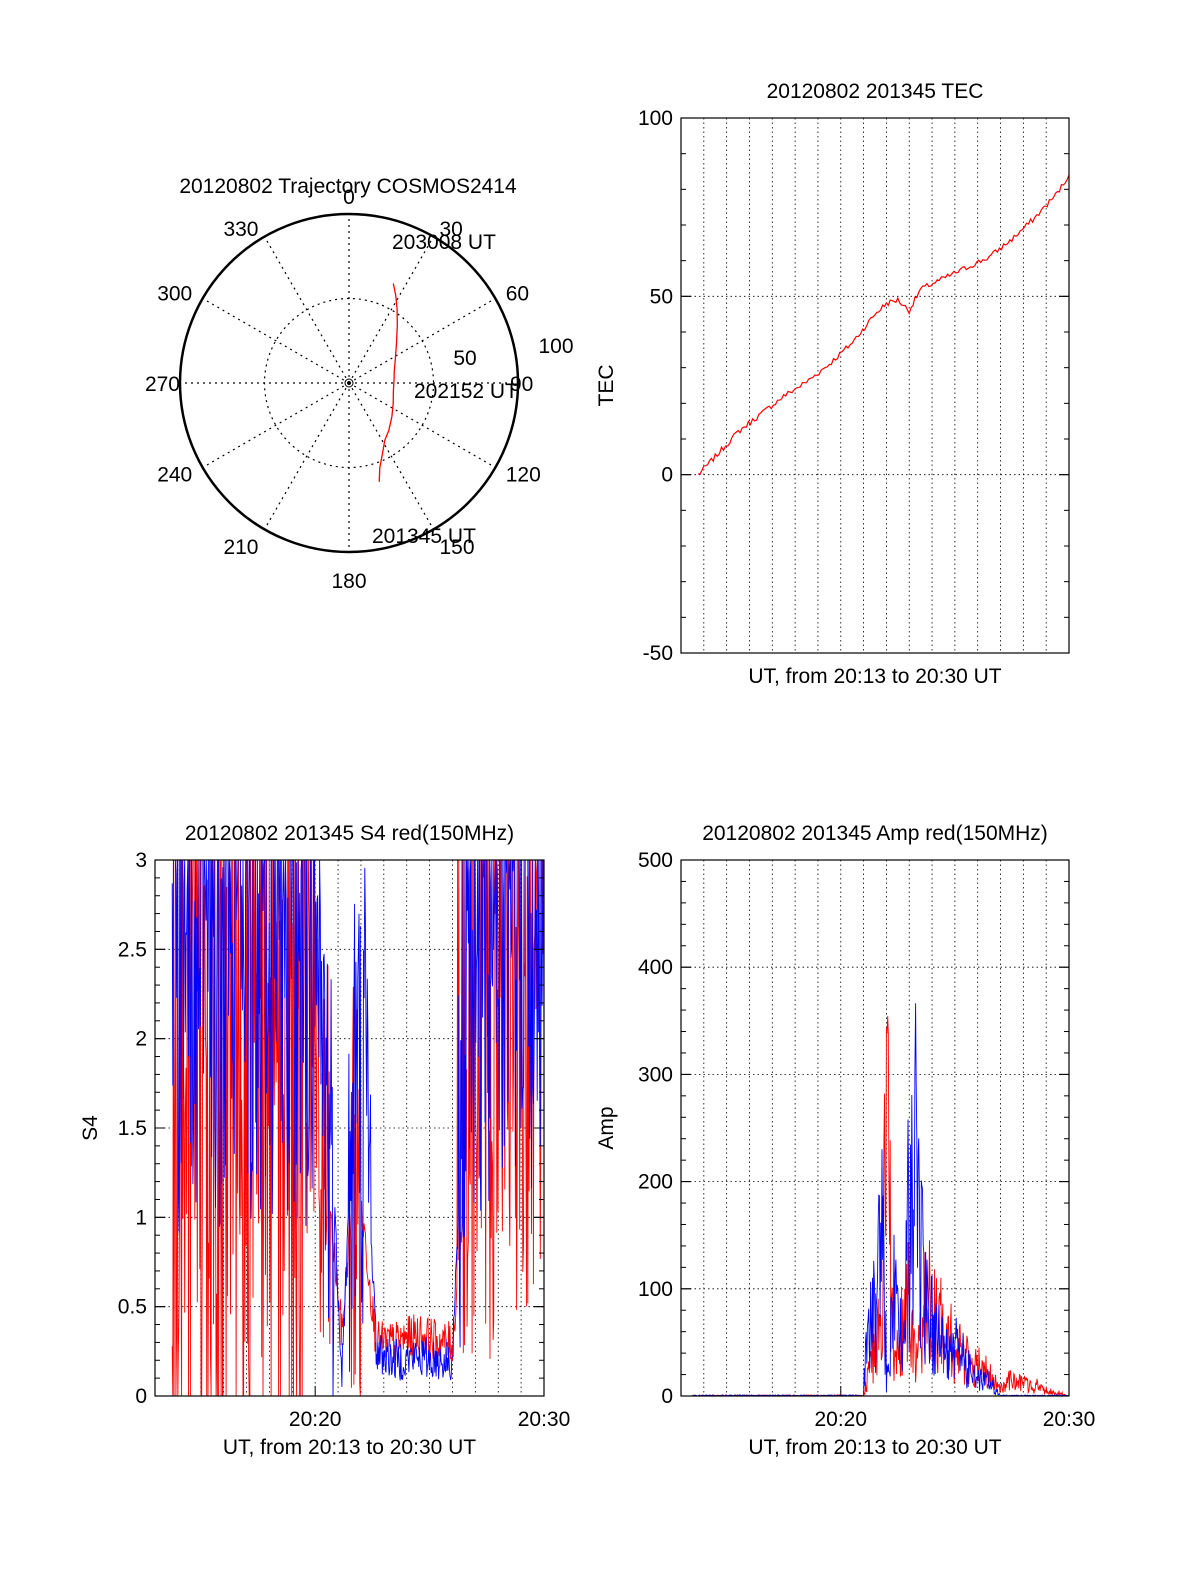 This screenshot has width=1200, height=1575. Describe the element at coordinates (141, 860) in the screenshot. I see `y-tick-label: 3` at that location.